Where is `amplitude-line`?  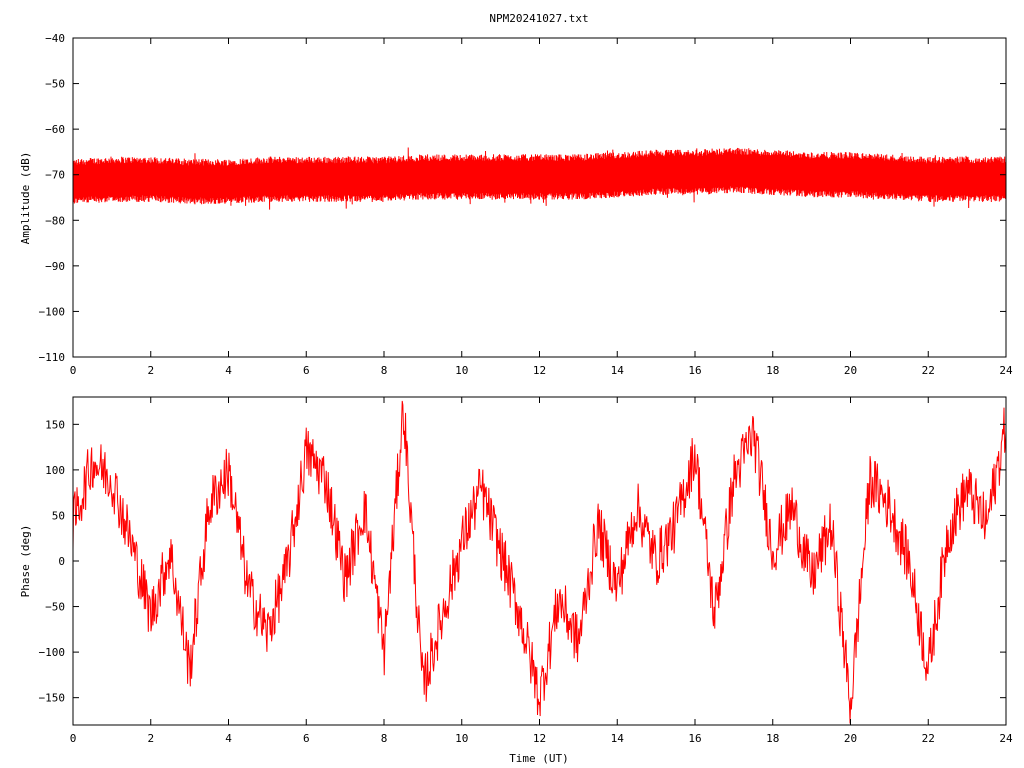
amplitude-line is located at coordinates (539, 178).